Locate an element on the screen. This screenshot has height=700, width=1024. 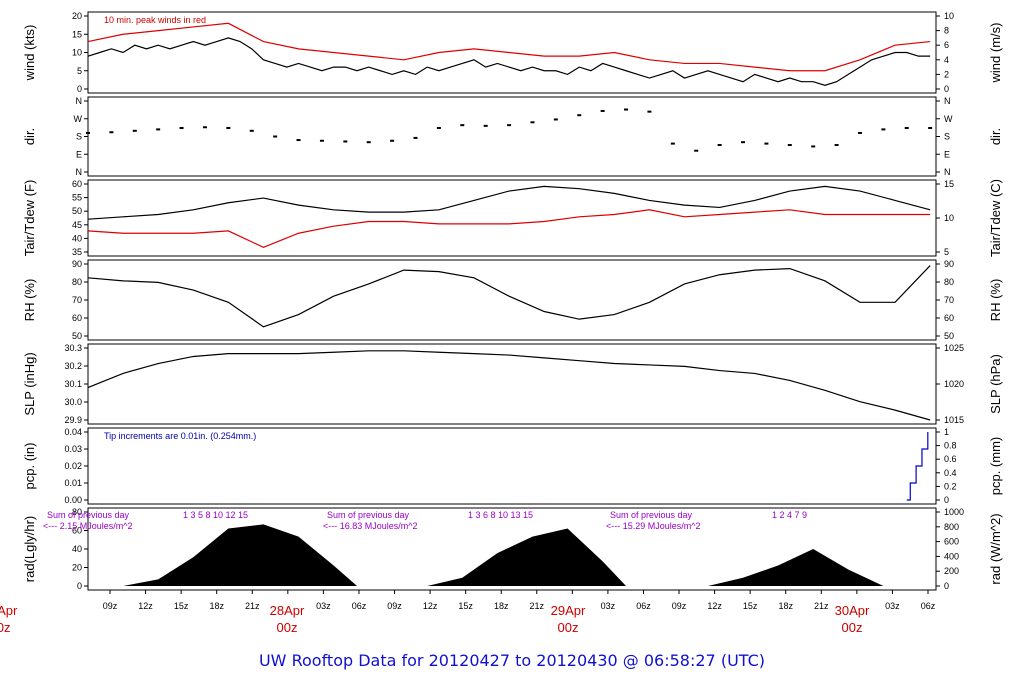
y-tick-label-left: 0.03 is located at coordinates (73, 449).